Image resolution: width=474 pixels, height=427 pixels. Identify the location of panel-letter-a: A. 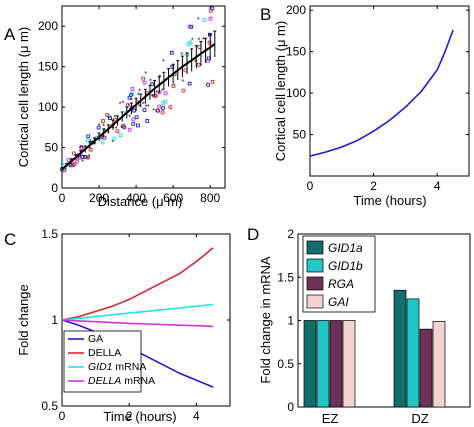
(10, 34).